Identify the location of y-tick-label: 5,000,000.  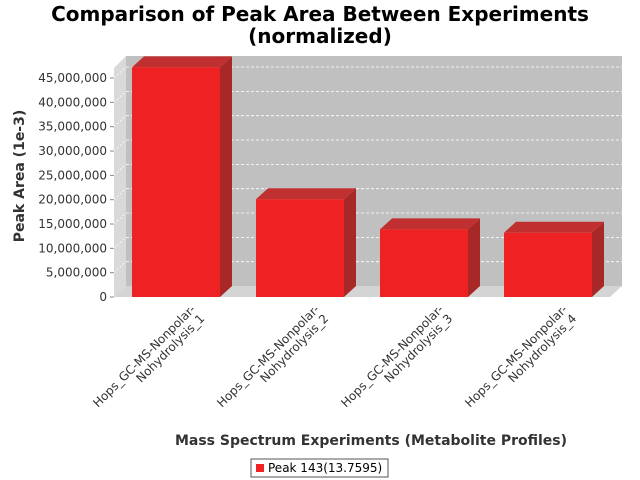
(76, 273).